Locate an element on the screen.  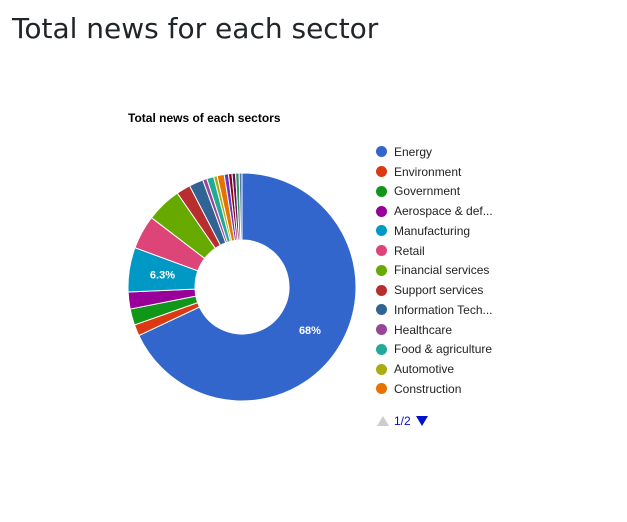
legend-label: Support services is located at coordinates (439, 290).